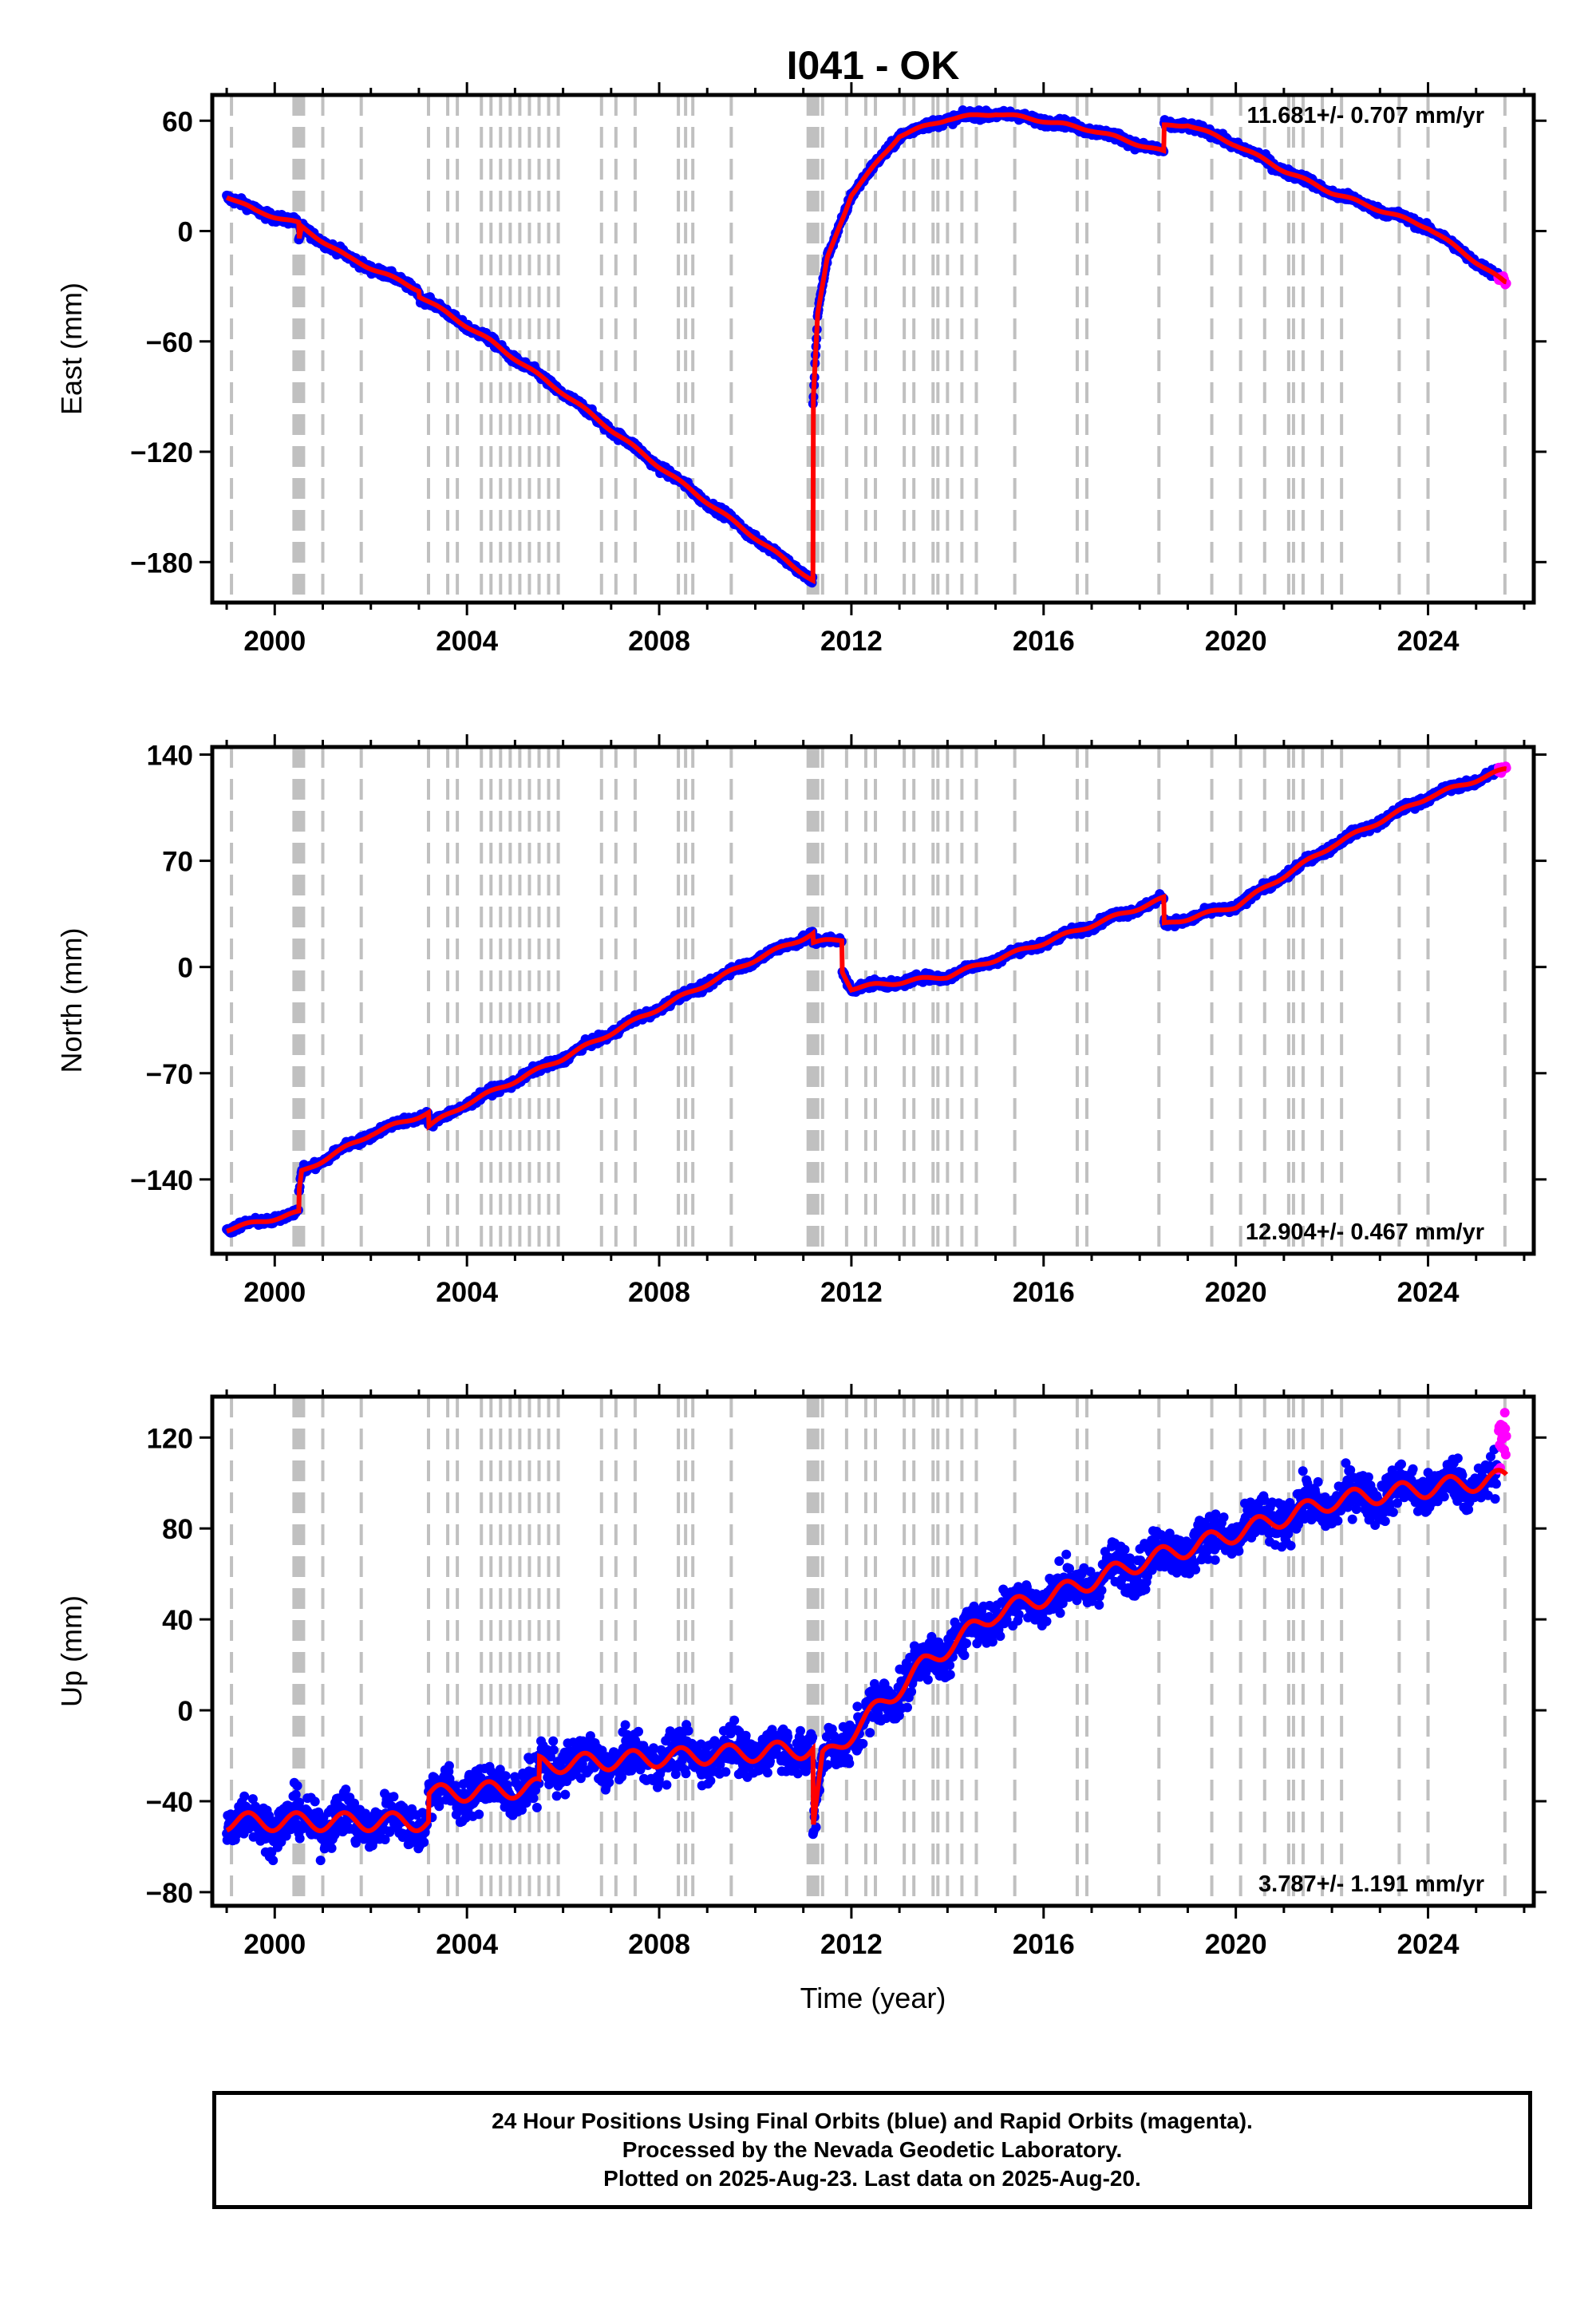 The height and width of the screenshot is (2316, 1596). What do you see at coordinates (177, 121) in the screenshot?
I see `y-tick-label: 60` at bounding box center [177, 121].